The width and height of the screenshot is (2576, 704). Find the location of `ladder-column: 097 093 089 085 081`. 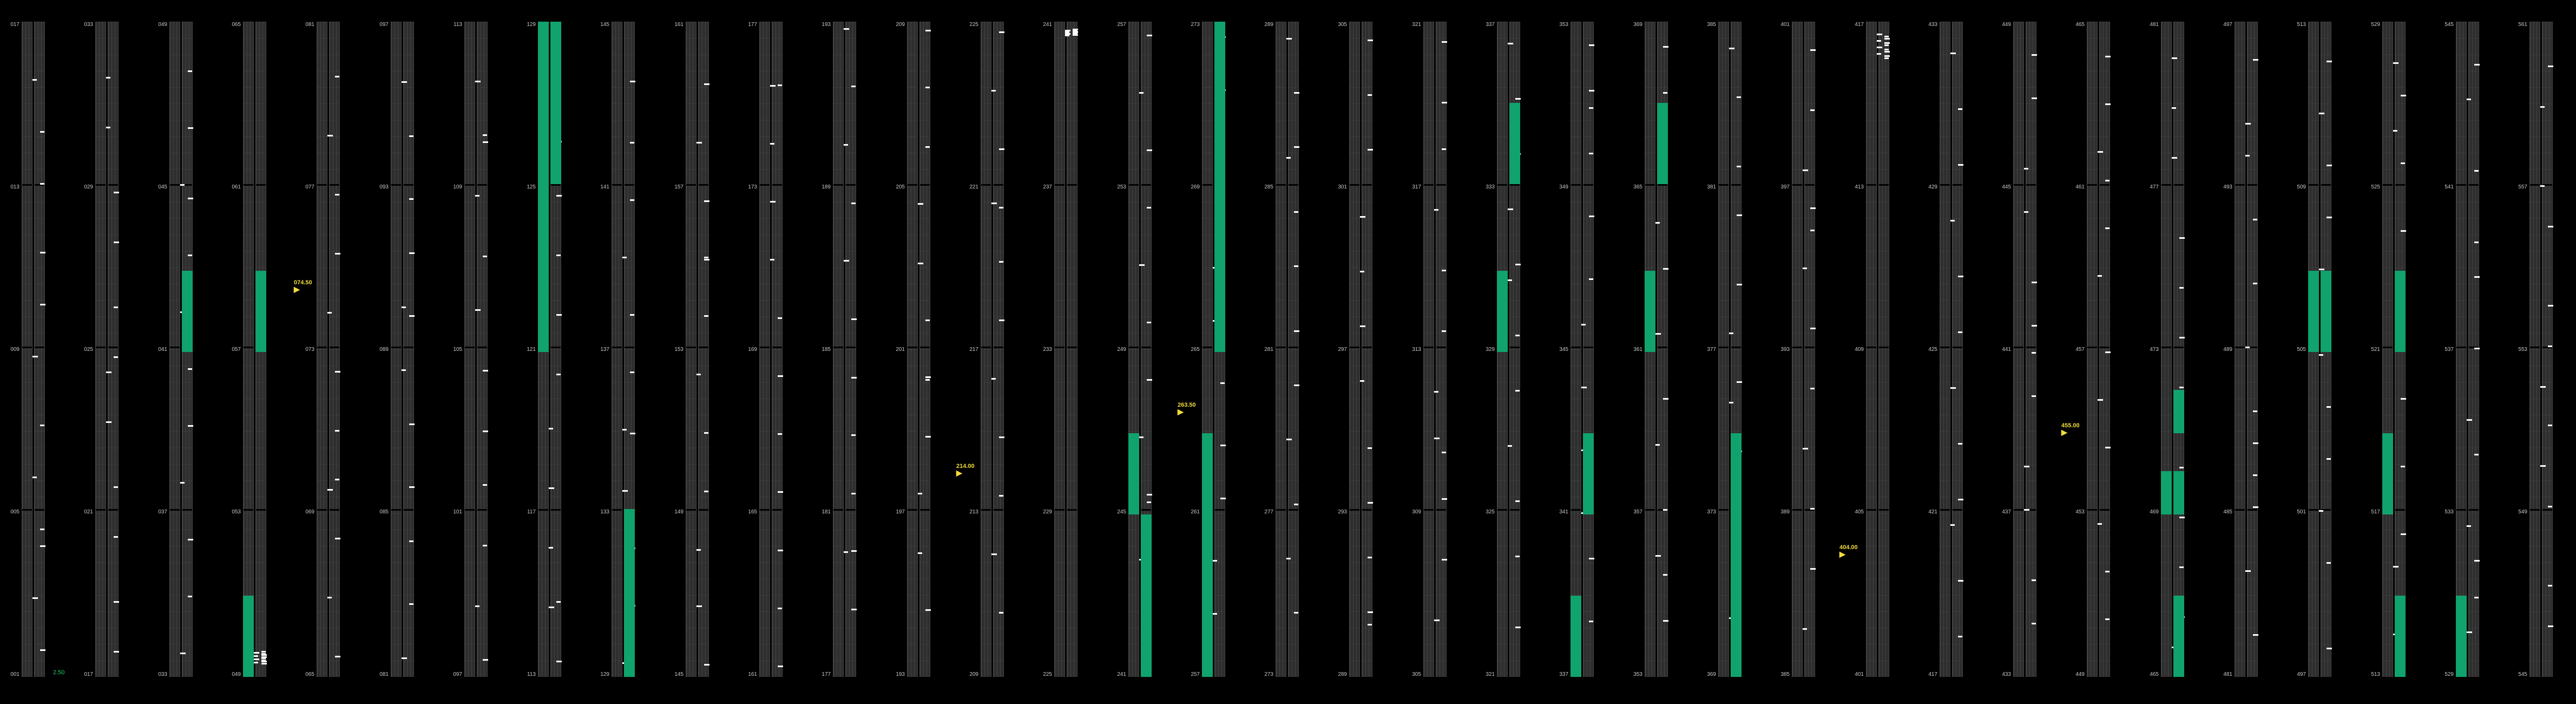

ladder-column: 097 093 089 085 081 is located at coordinates (397, 349).